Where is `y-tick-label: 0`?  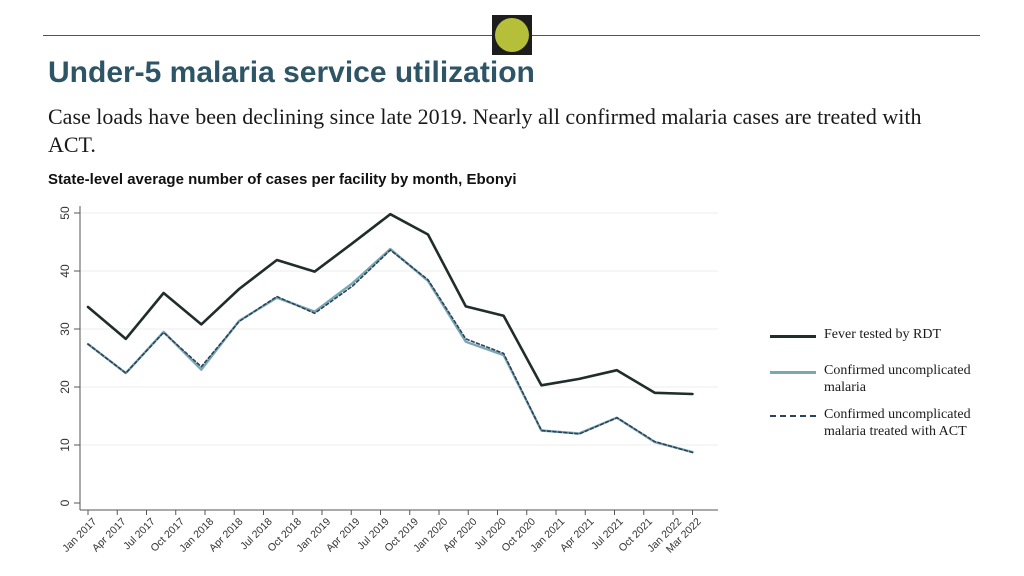 y-tick-label: 0 is located at coordinates (65, 502).